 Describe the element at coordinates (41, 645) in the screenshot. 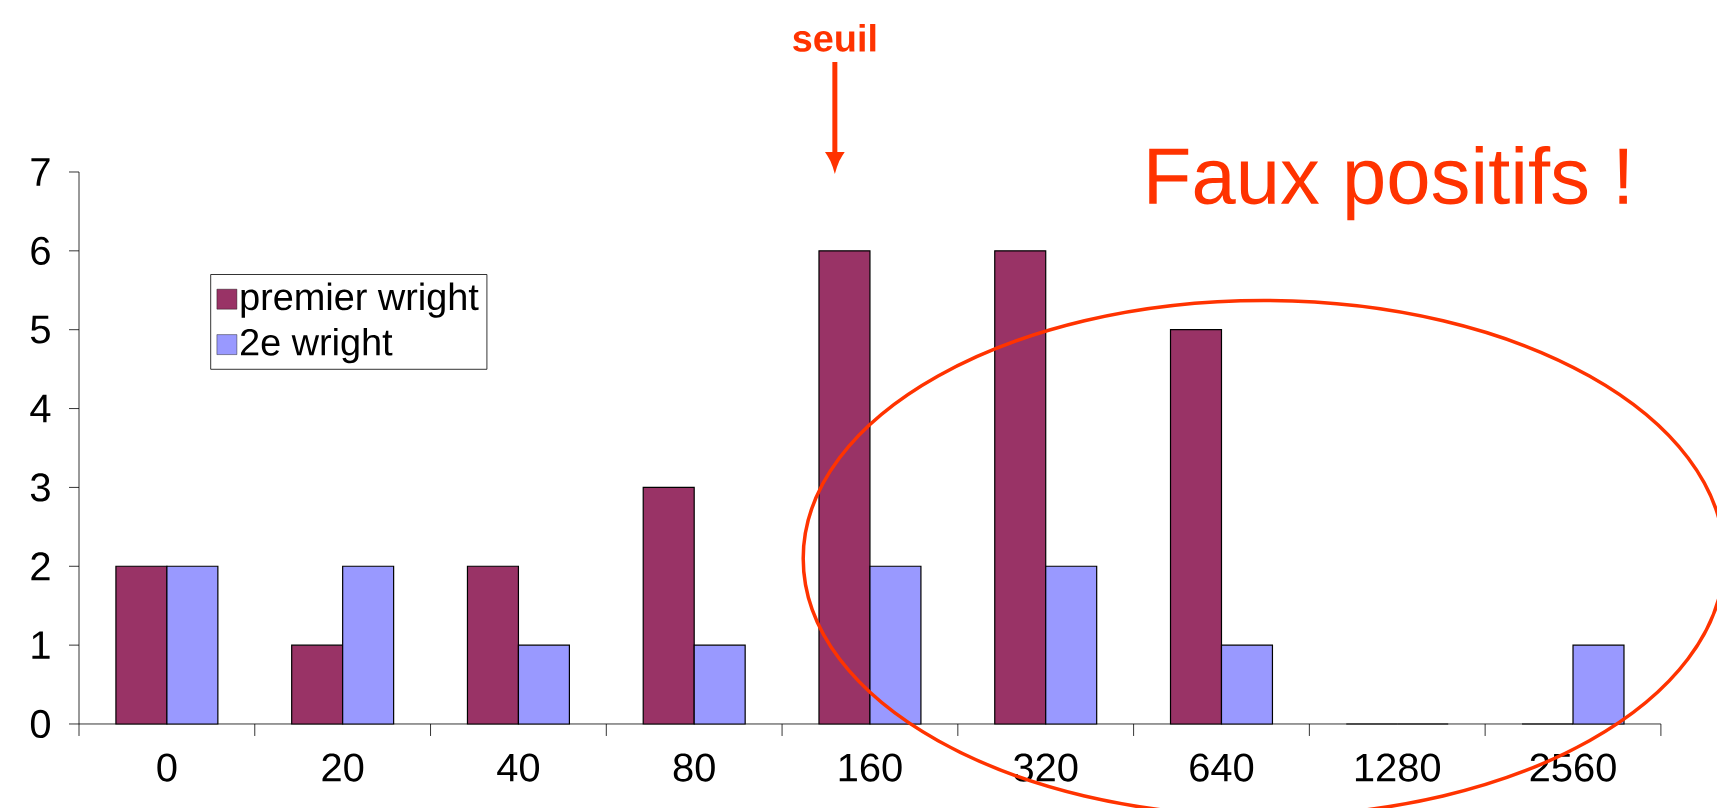

I see `y-tick-label: 1` at that location.